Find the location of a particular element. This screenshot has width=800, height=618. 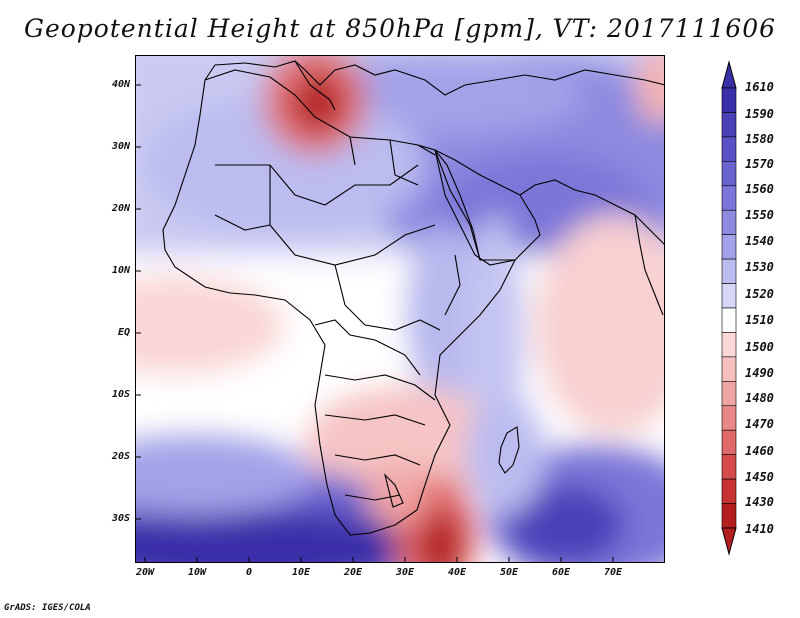

lon-label: 10W is located at coordinates (197, 572).